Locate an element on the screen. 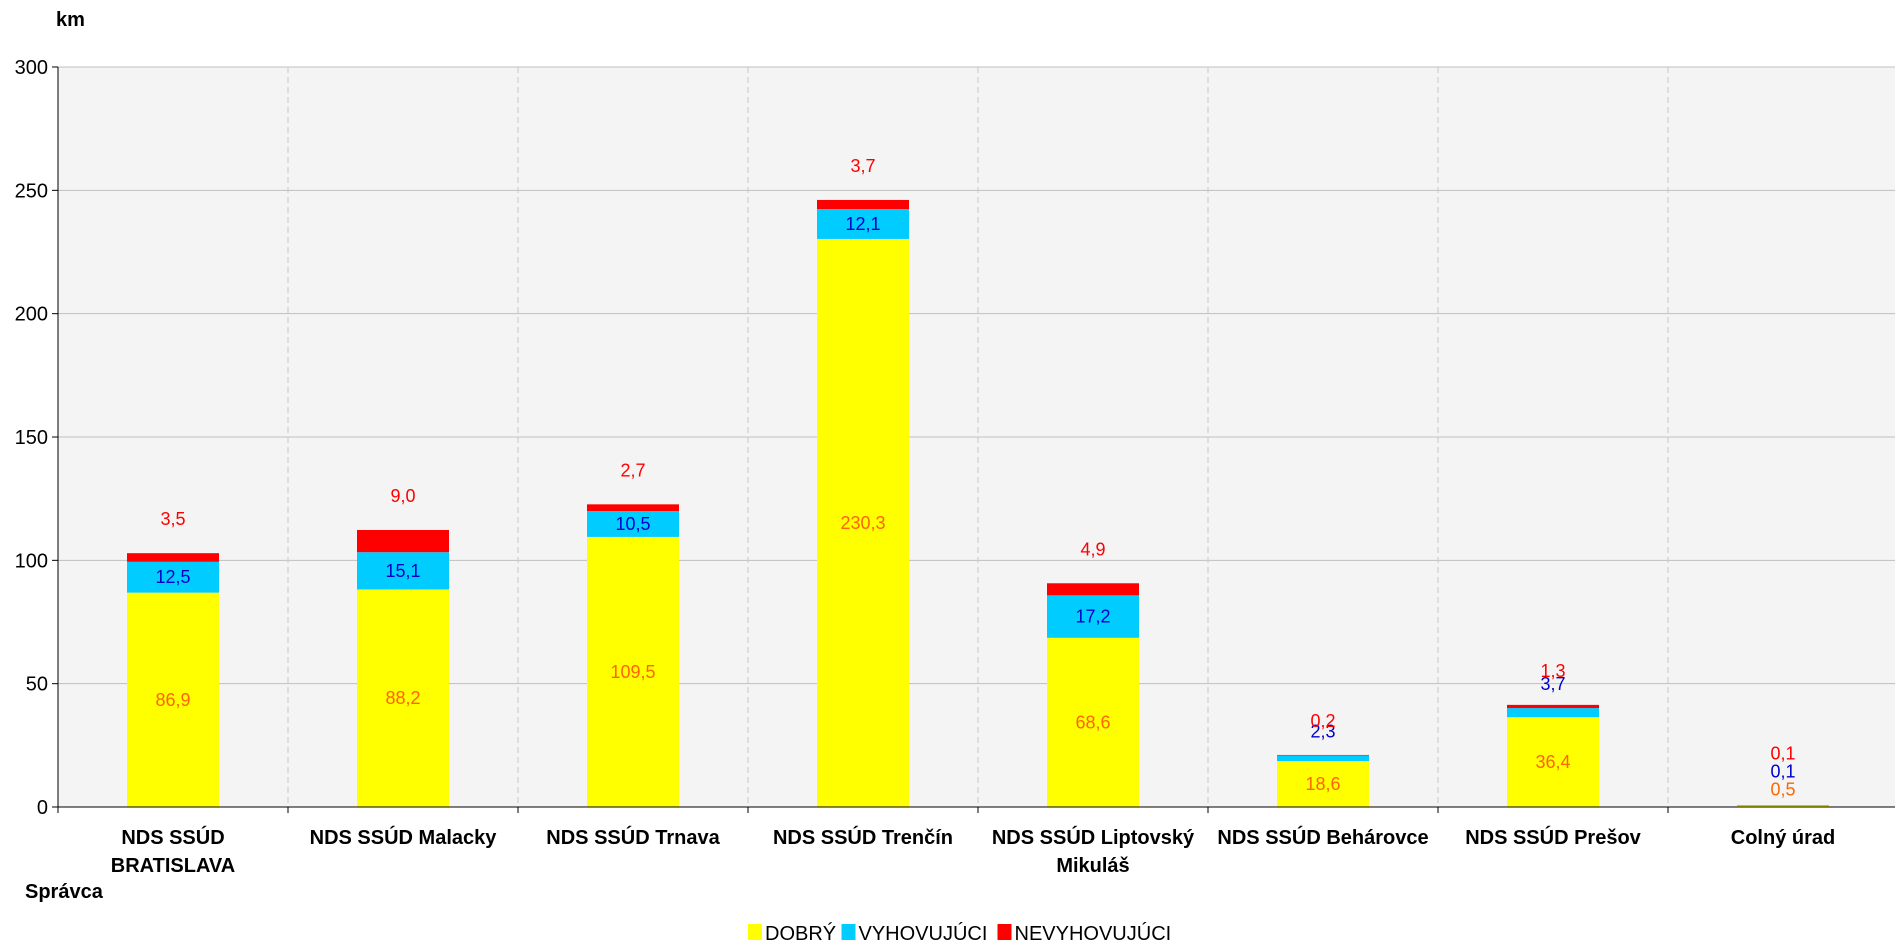 The width and height of the screenshot is (1895, 952). bar-segment-nevyhovujúci-0 is located at coordinates (173, 557).